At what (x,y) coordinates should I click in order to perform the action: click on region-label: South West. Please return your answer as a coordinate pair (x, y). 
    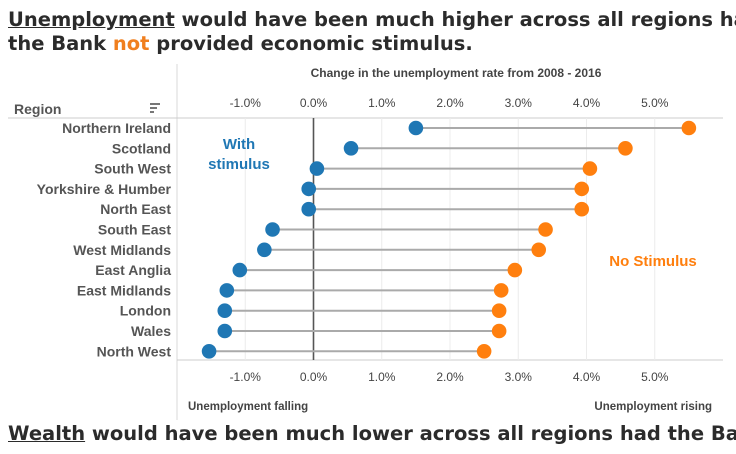
    Looking at the image, I should click on (132, 169).